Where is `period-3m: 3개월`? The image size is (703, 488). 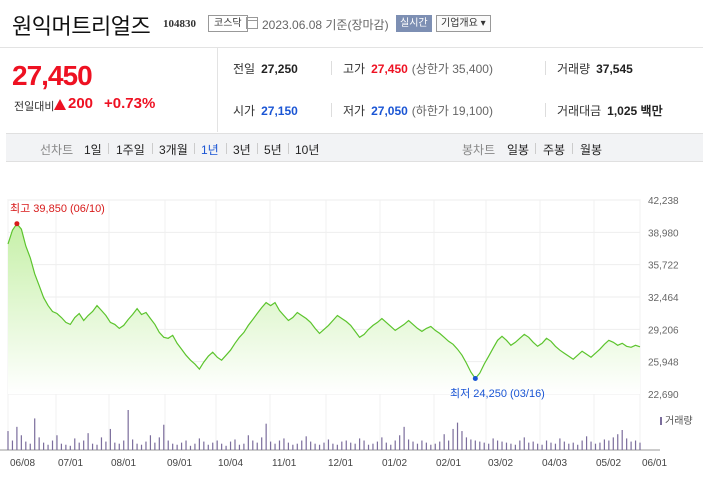
period-3m: 3개월 is located at coordinates (173, 150).